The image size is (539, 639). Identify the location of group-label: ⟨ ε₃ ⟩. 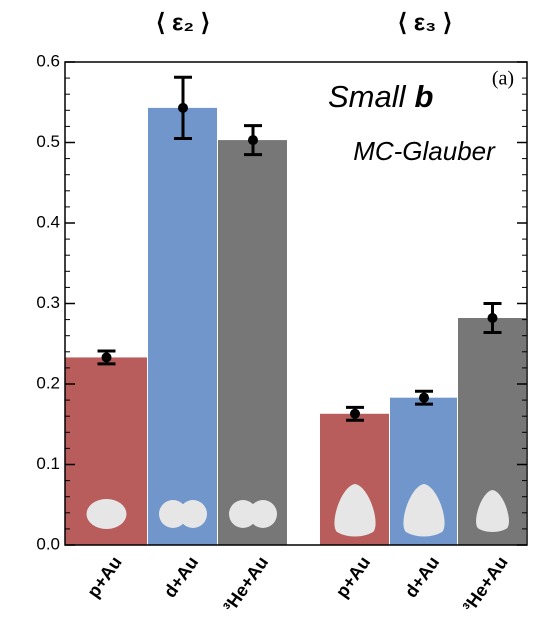
(425, 22).